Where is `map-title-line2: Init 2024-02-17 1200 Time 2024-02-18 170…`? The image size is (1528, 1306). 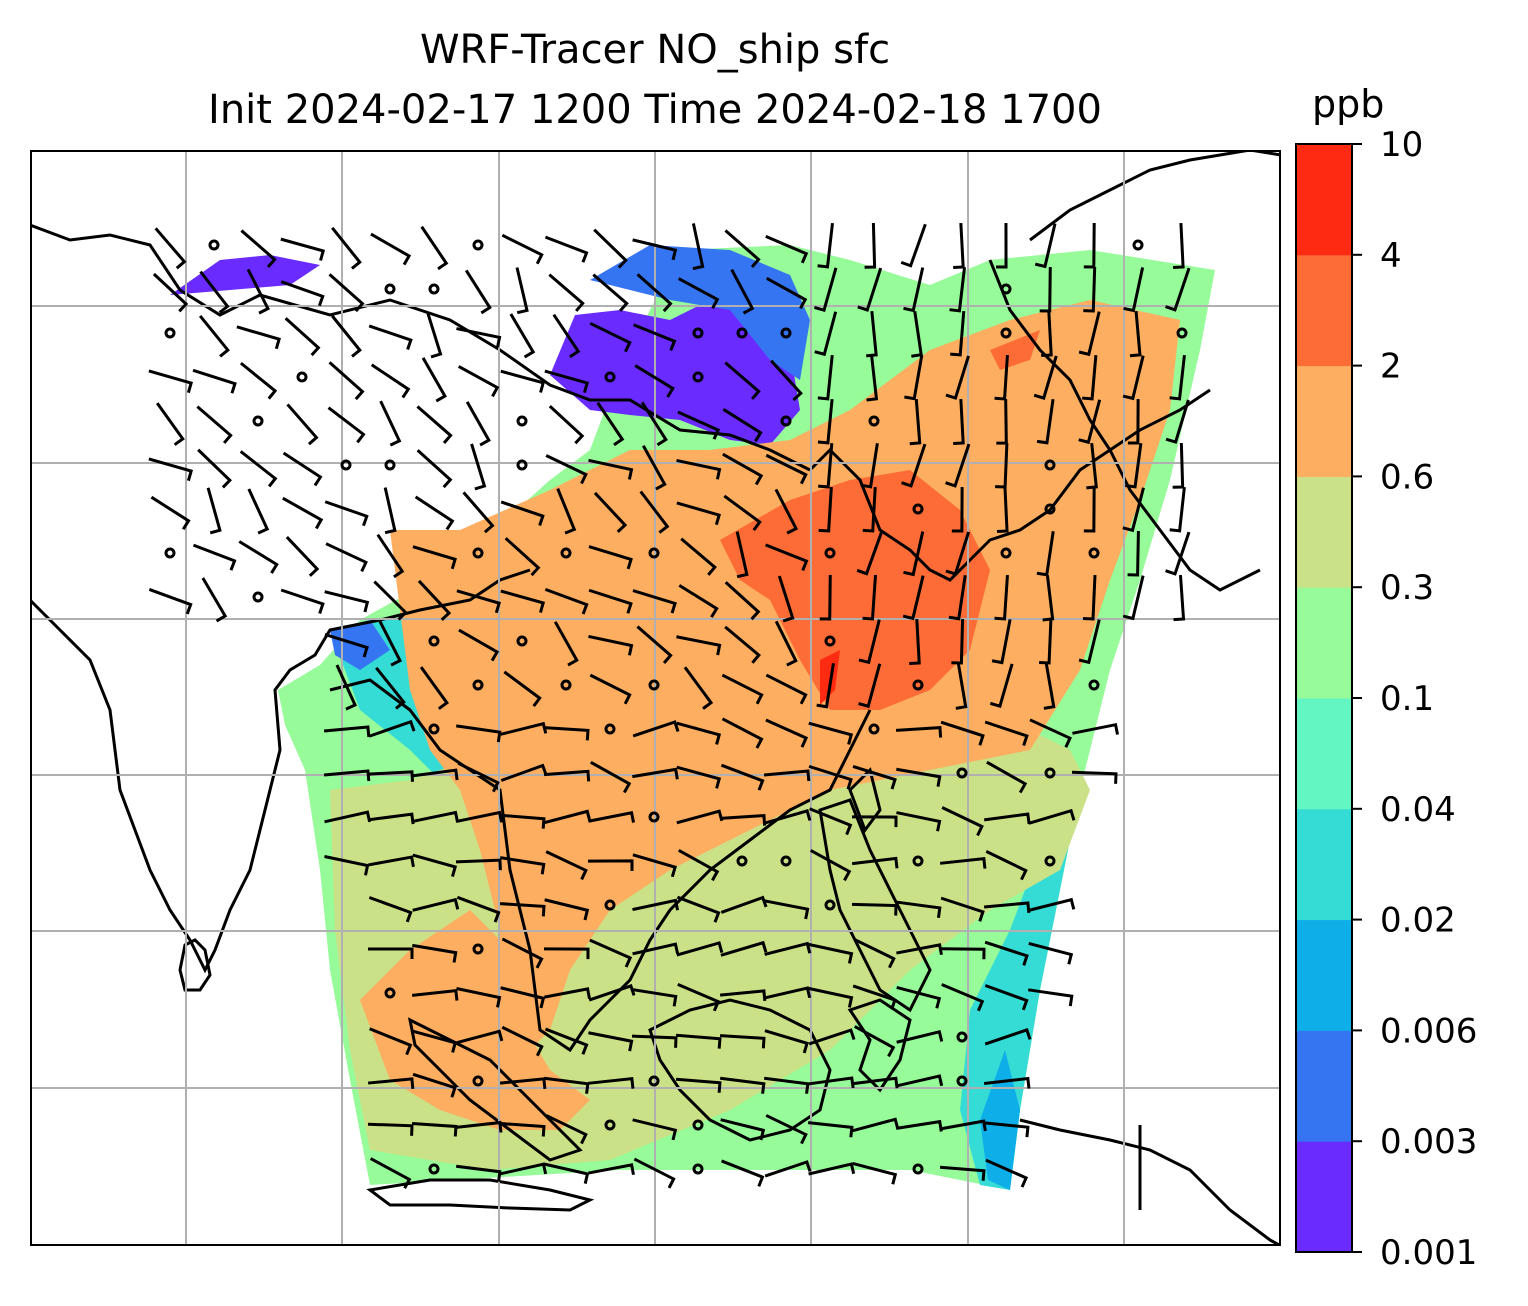 map-title-line2: Init 2024-02-17 1200 Time 2024-02-18 170… is located at coordinates (655, 110).